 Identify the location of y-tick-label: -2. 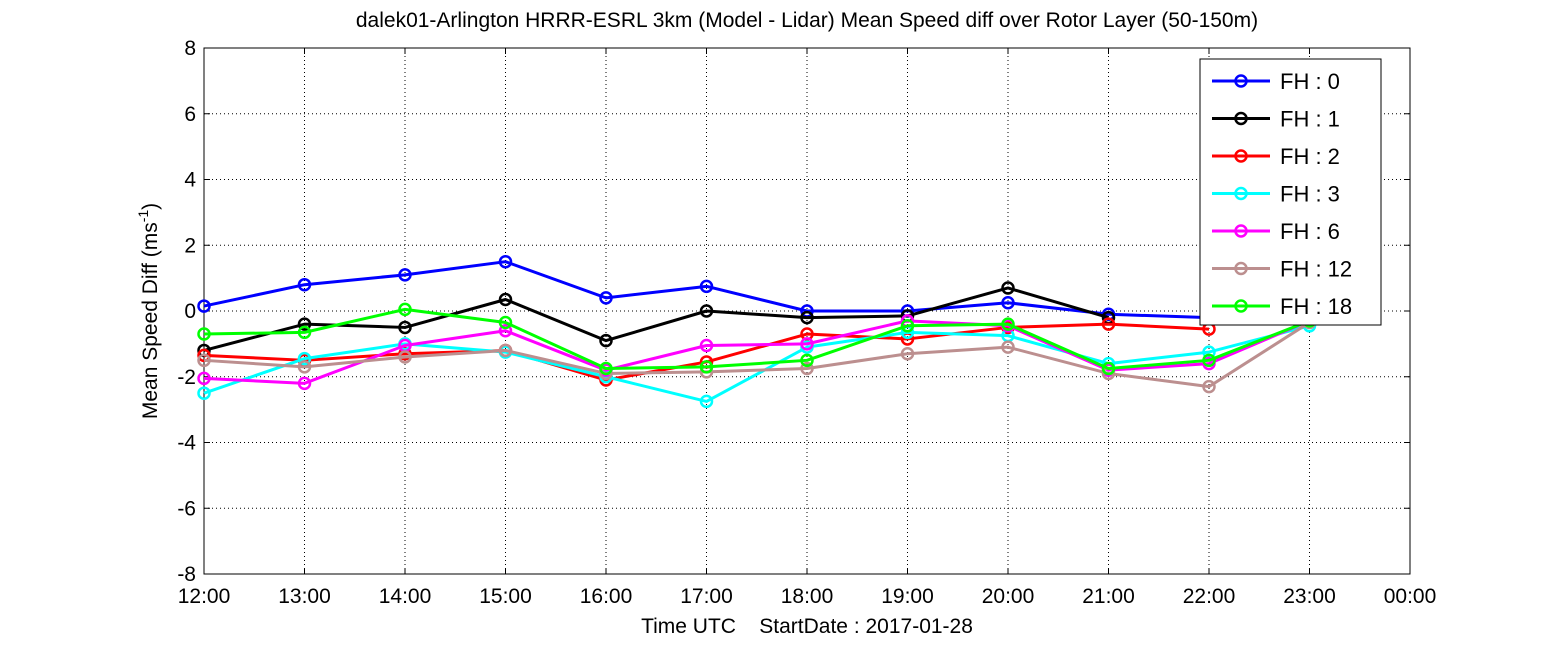
(186, 377).